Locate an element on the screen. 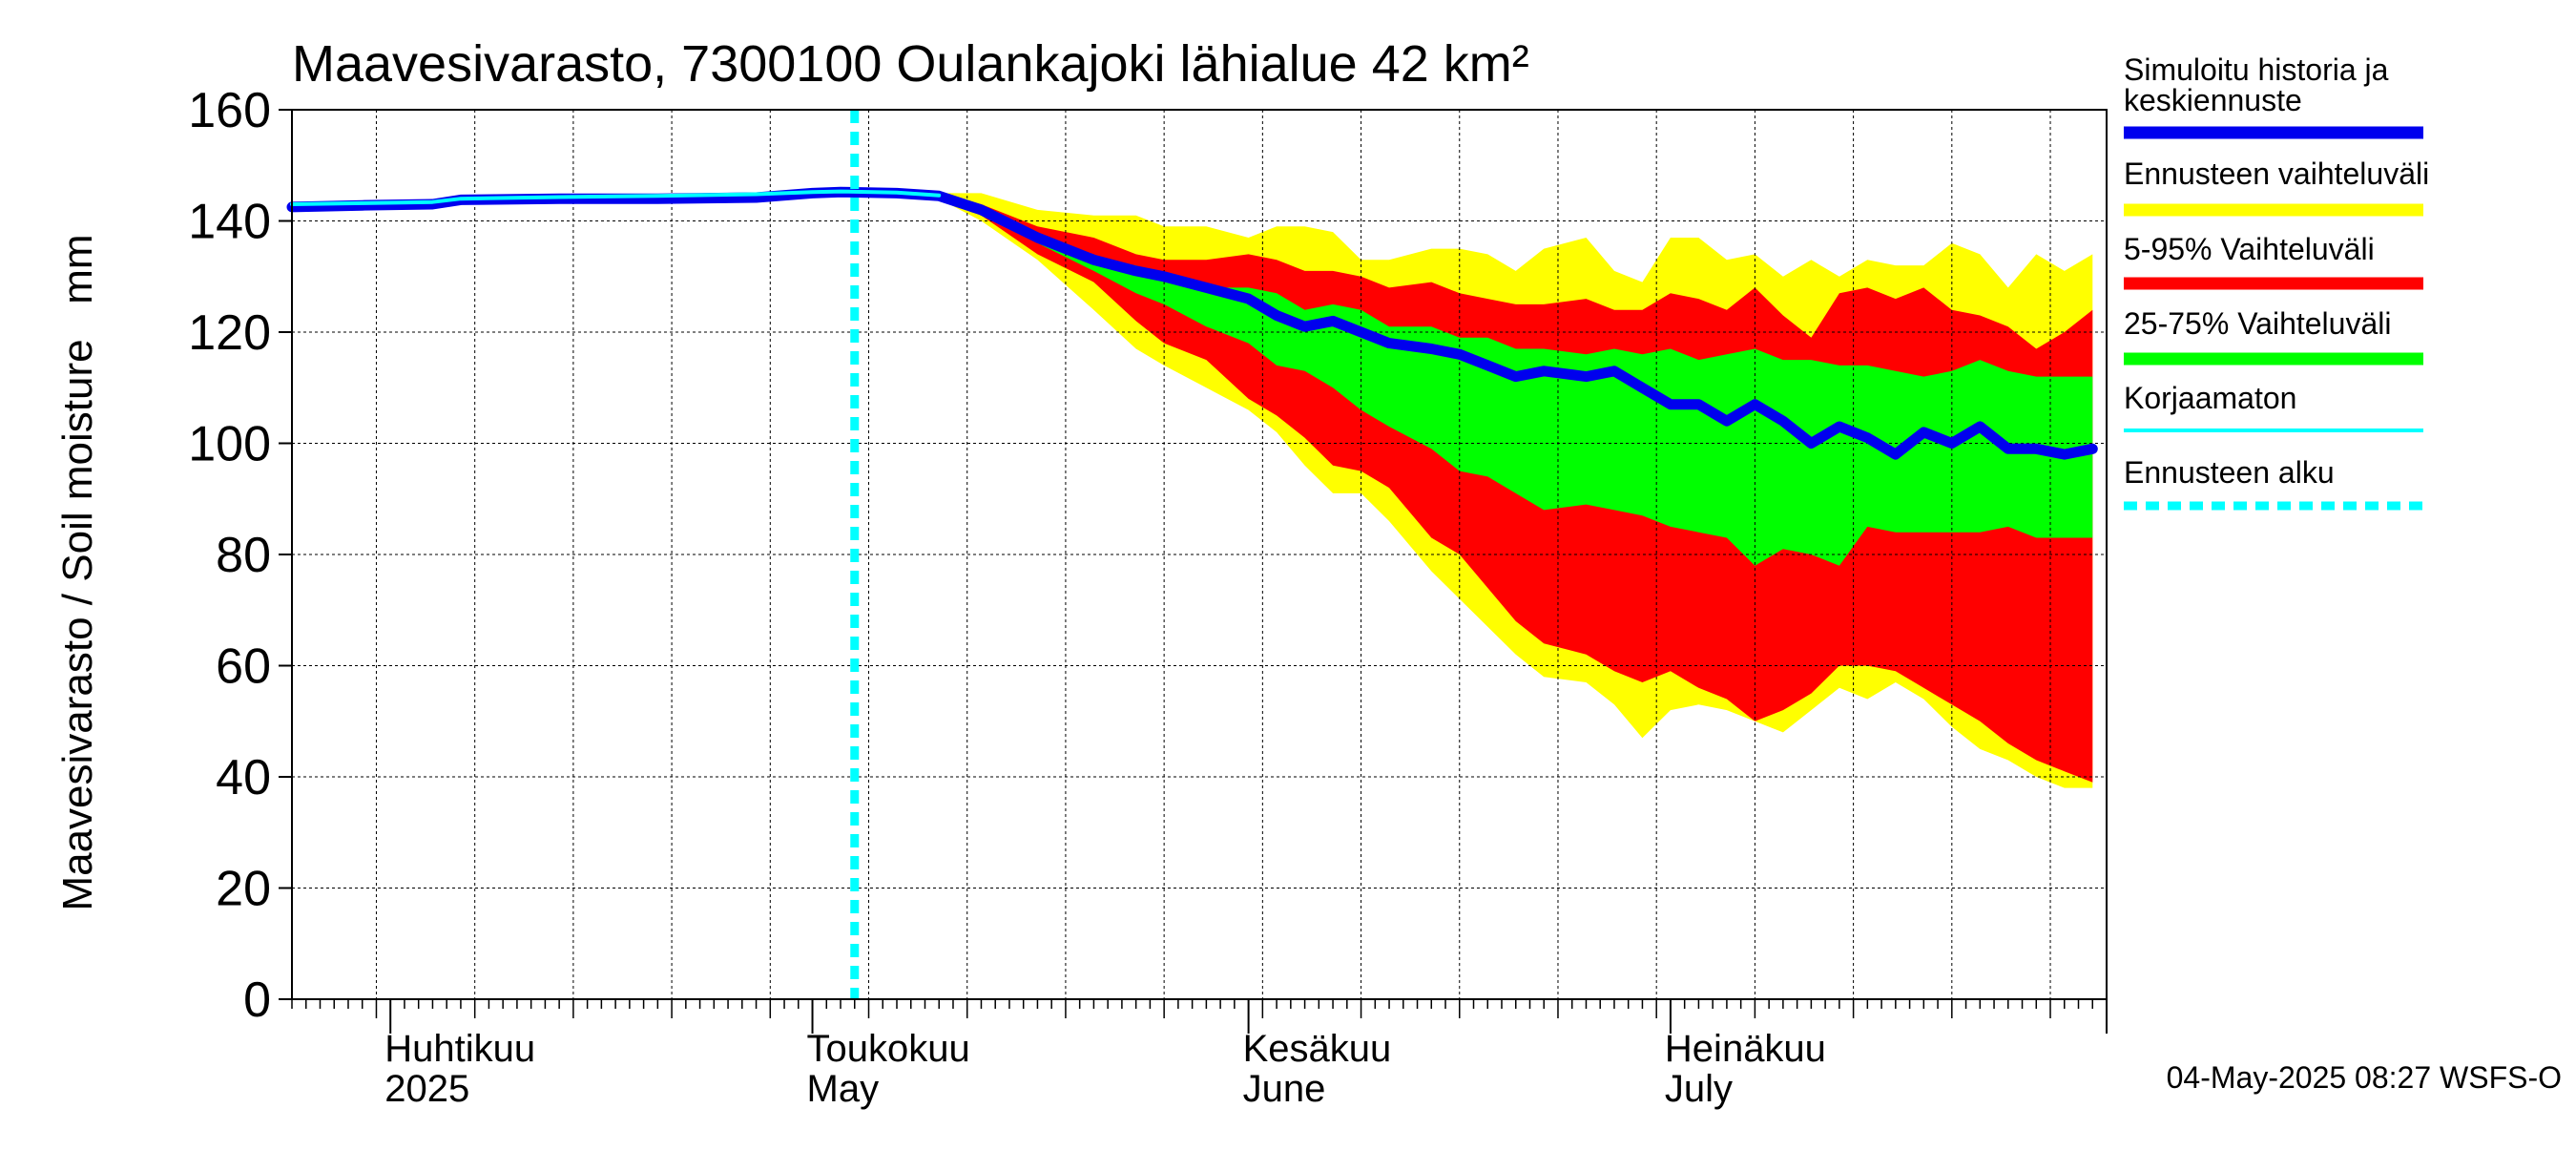 This screenshot has width=2576, height=1150. y-tick-label: 140 is located at coordinates (229, 222).